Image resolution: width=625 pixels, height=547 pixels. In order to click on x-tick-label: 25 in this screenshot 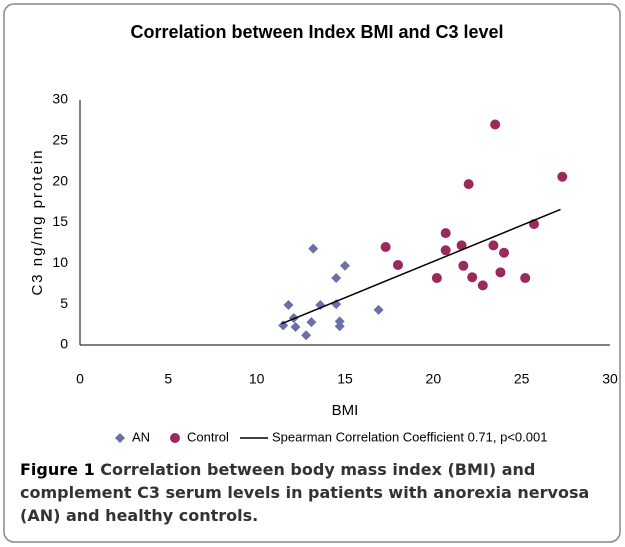, I will do `click(522, 379)`.